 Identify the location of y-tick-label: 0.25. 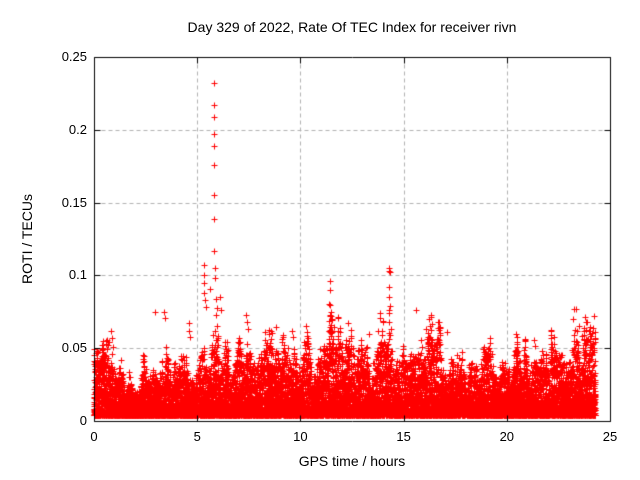
(74, 56).